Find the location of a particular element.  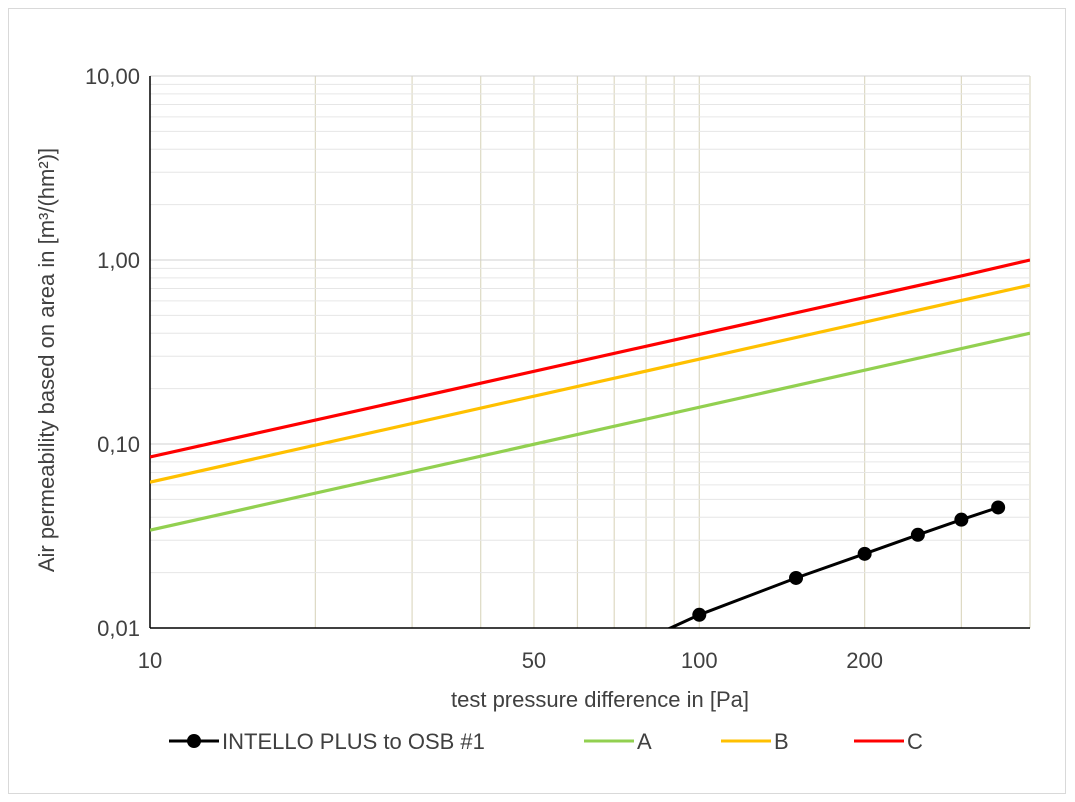

x-tick-label: 100 is located at coordinates (699, 660).